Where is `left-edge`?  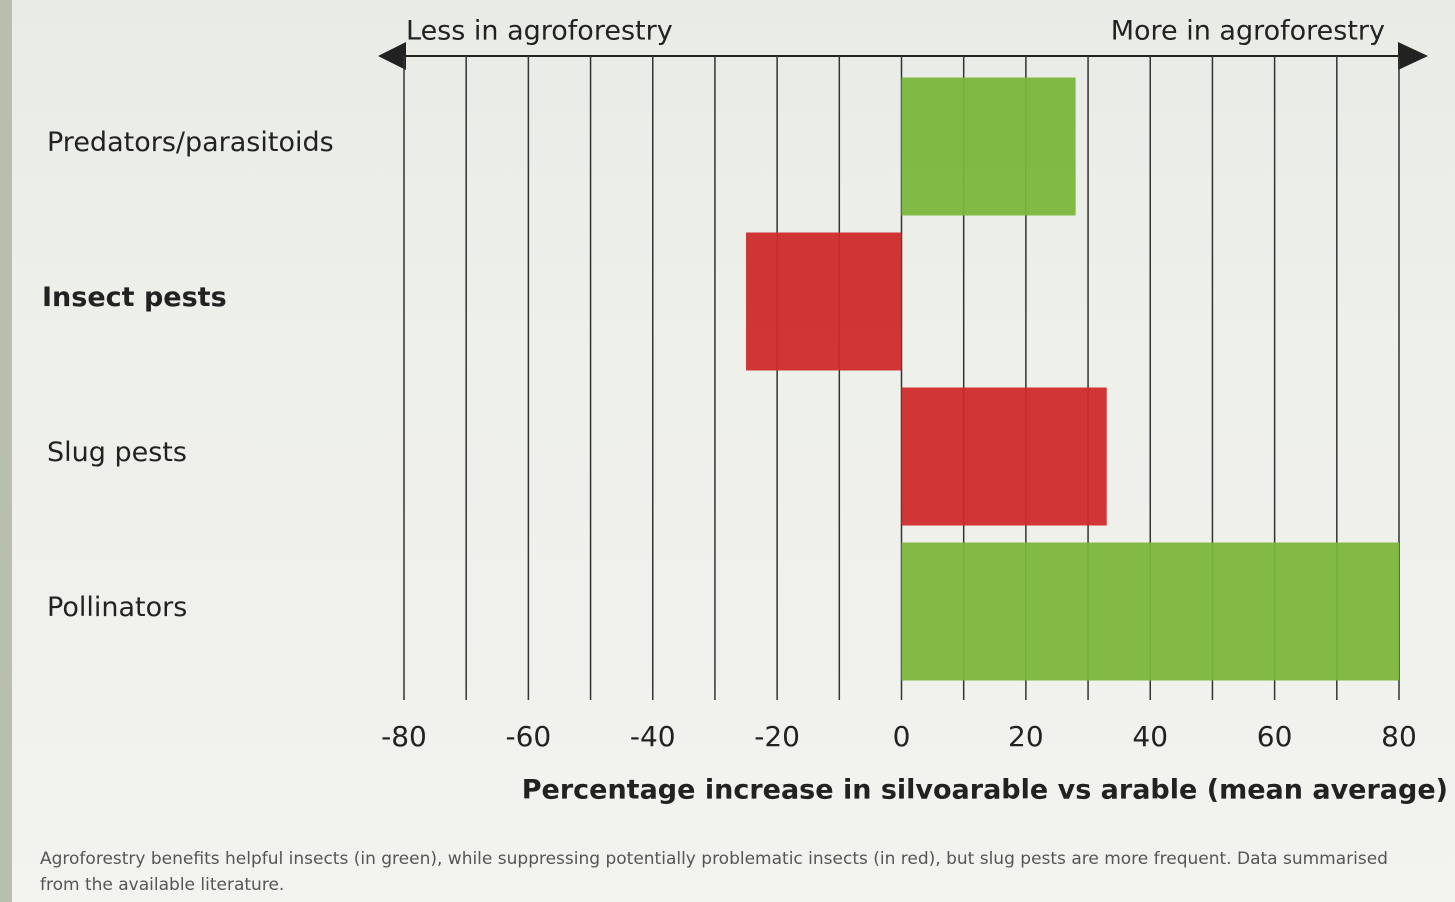
left-edge is located at coordinates (6, 451).